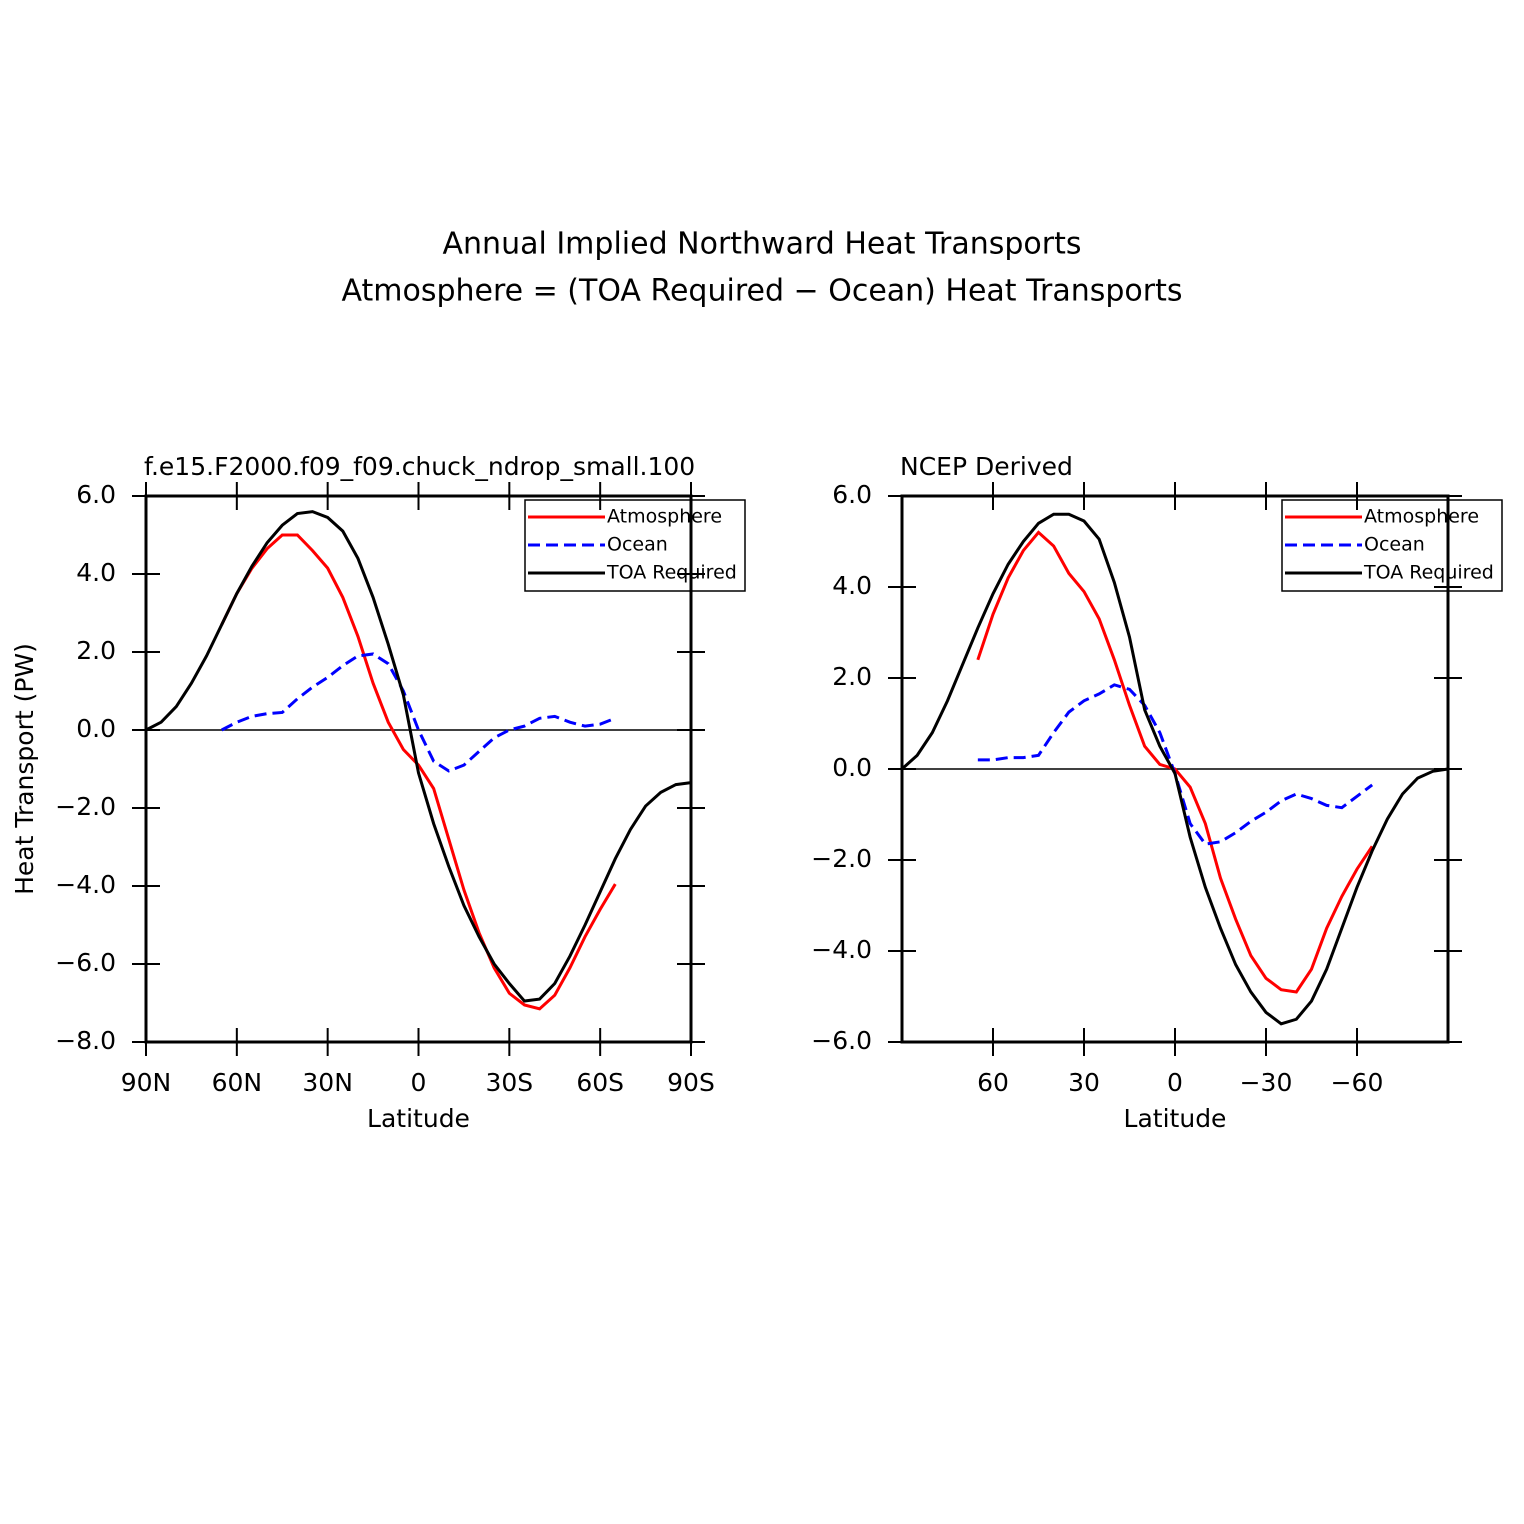 The height and width of the screenshot is (1524, 1524). Describe the element at coordinates (762, 244) in the screenshot. I see `figure-title: Annual Implied Northward Heat Transports` at that location.